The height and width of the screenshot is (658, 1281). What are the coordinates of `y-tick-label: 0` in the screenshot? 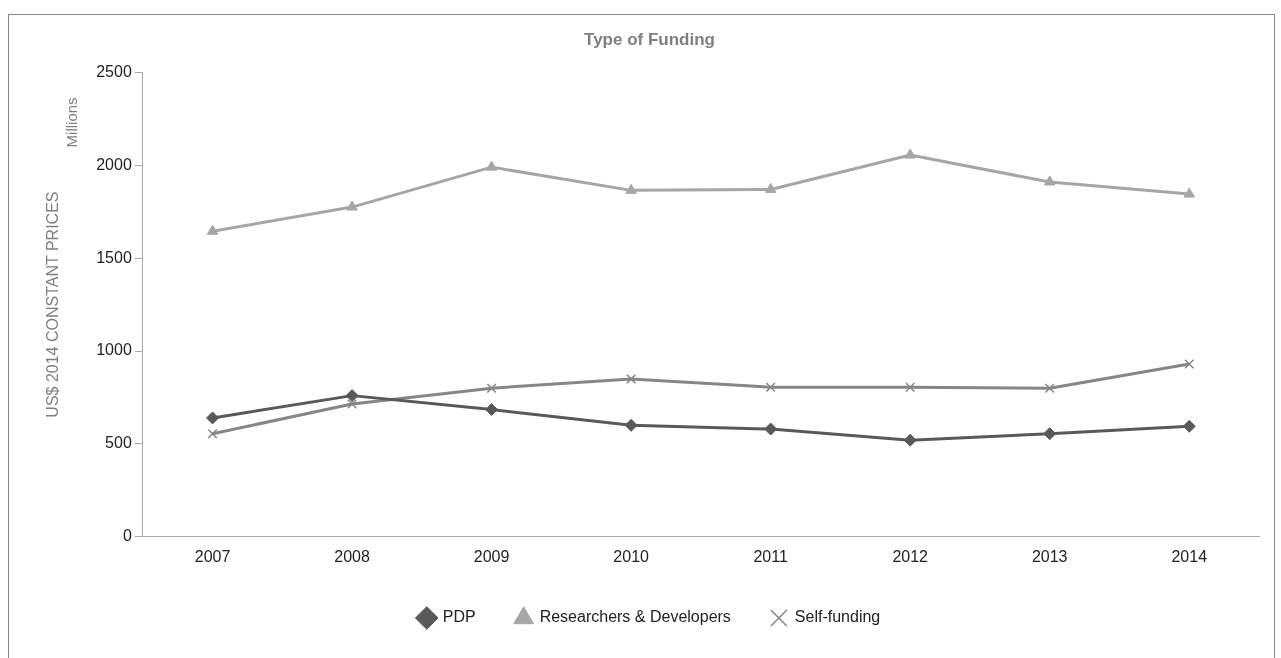 It's located at (127, 536).